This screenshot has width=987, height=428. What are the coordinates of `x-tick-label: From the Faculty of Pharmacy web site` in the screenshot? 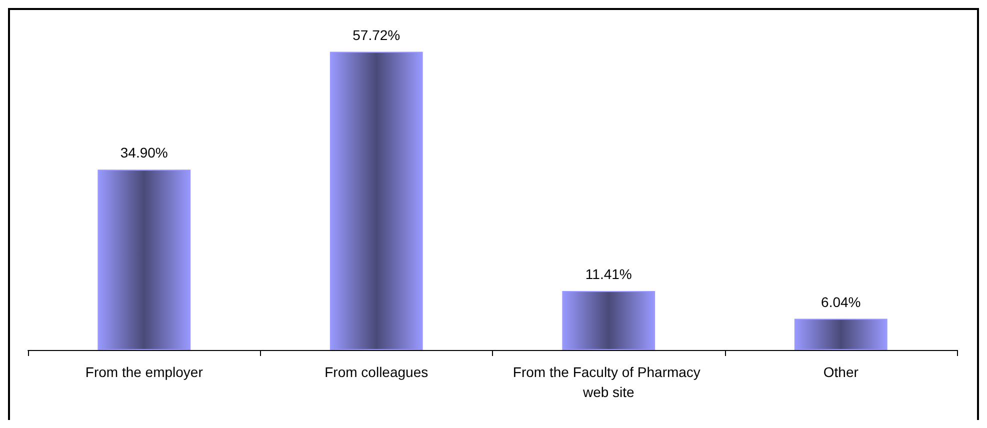 It's located at (608, 382).